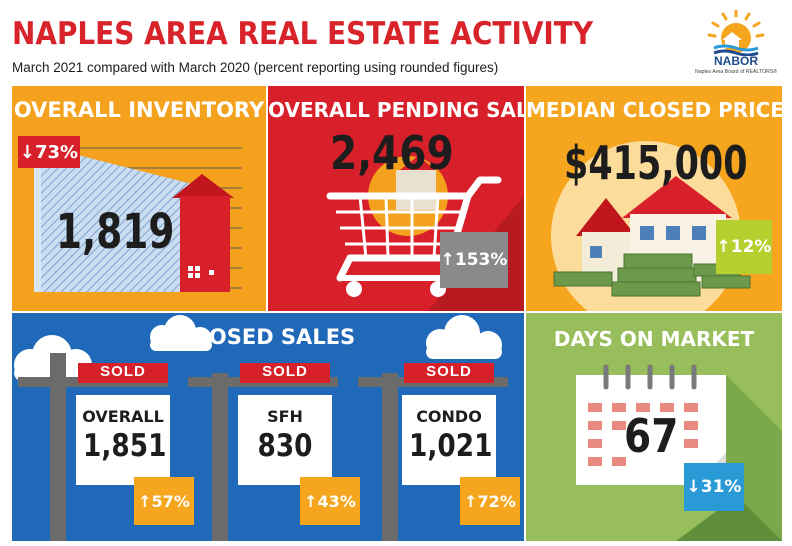 Image resolution: width=792 pixels, height=546 pixels. What do you see at coordinates (170, 501) in the screenshot?
I see `overall-change: 57%` at bounding box center [170, 501].